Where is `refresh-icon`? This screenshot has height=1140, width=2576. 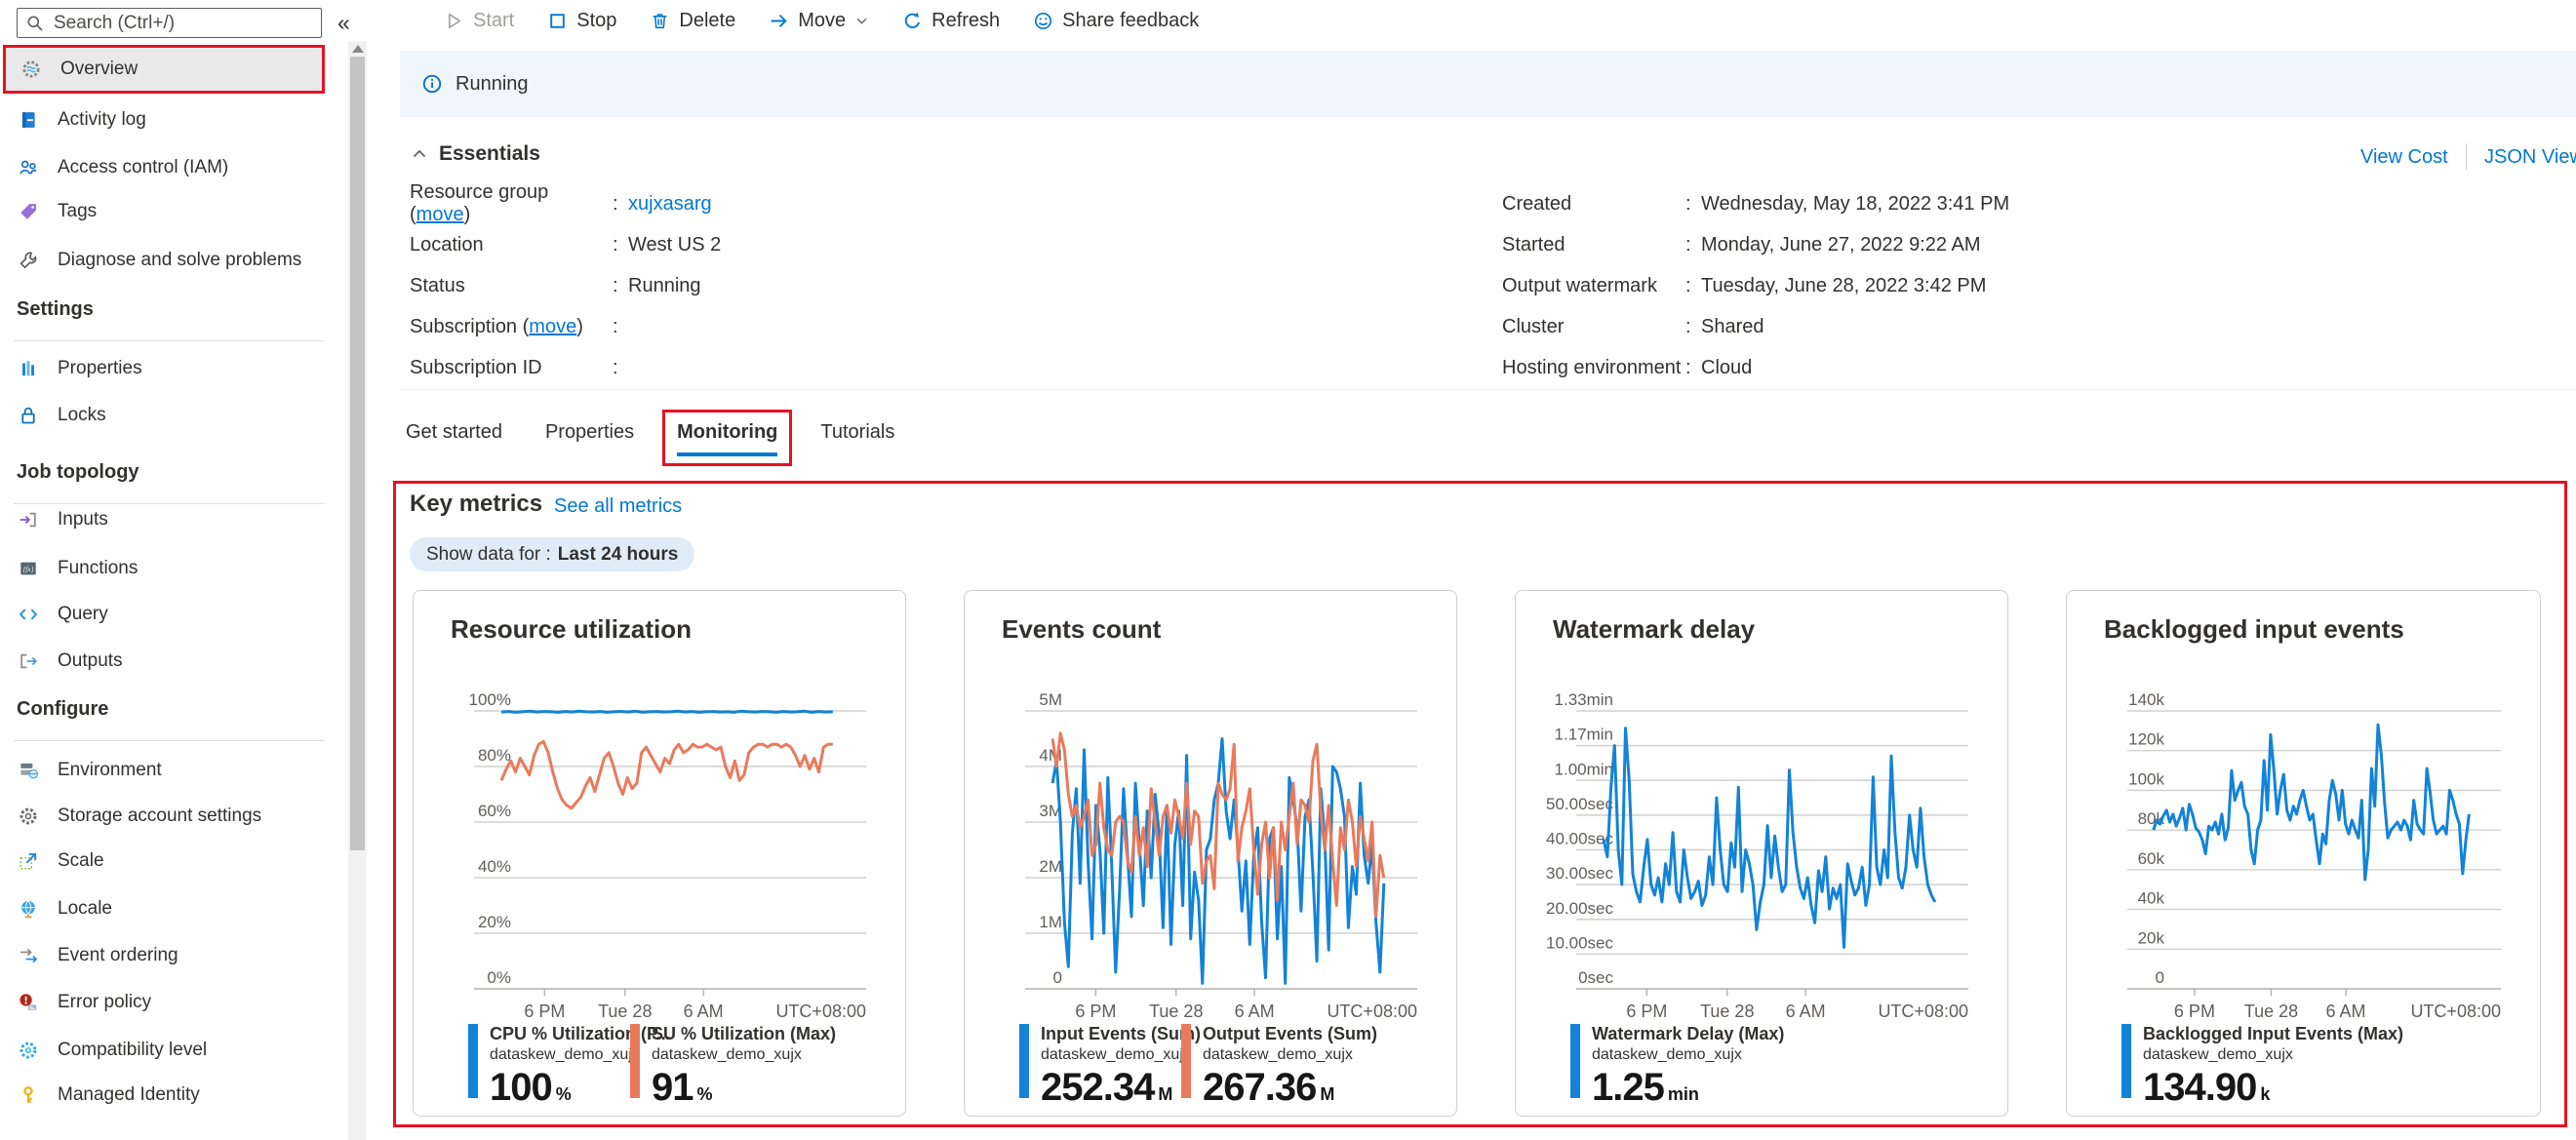
refresh-icon is located at coordinates (912, 21).